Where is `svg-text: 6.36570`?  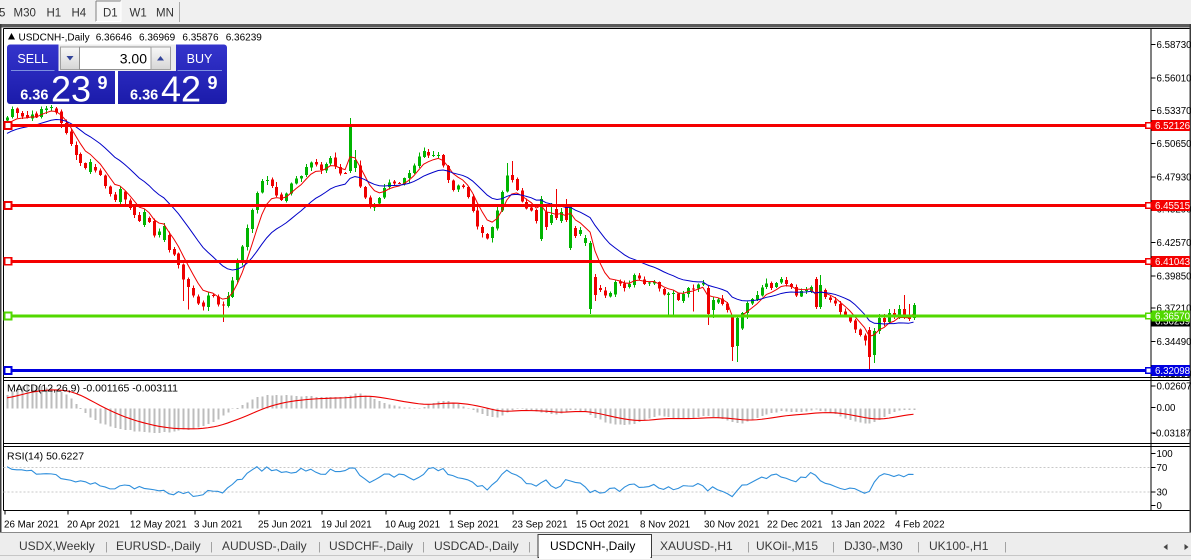
svg-text: 6.36570 is located at coordinates (1173, 317).